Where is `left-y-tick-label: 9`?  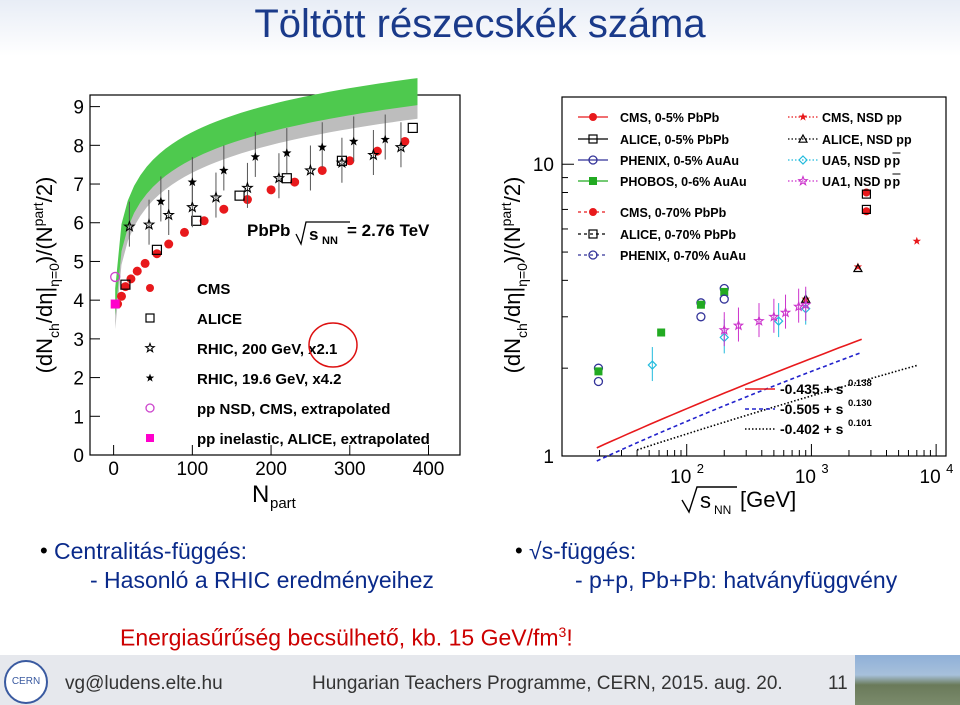
left-y-tick-label: 9 is located at coordinates (78, 108).